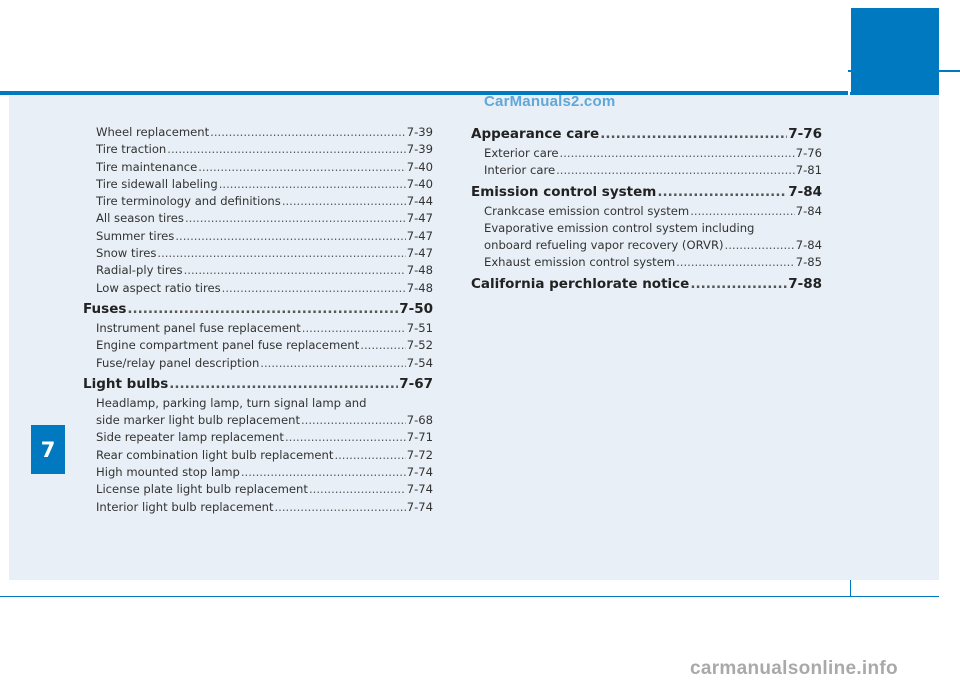 The image size is (960, 689). What do you see at coordinates (153, 132) in the screenshot?
I see `toc-label: Wheel replacement` at bounding box center [153, 132].